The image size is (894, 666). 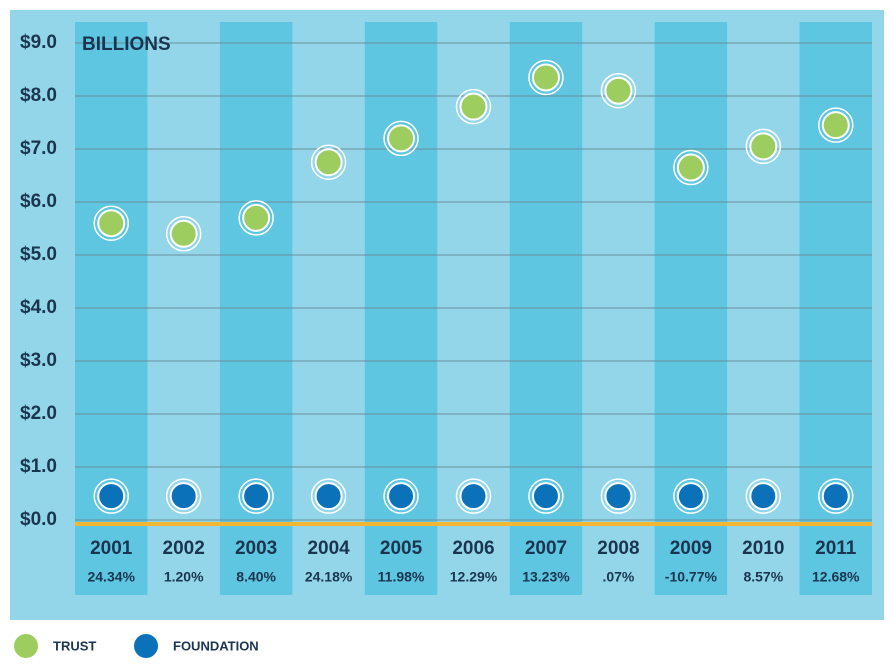 What do you see at coordinates (328, 548) in the screenshot?
I see `x-tick-label: 2004` at bounding box center [328, 548].